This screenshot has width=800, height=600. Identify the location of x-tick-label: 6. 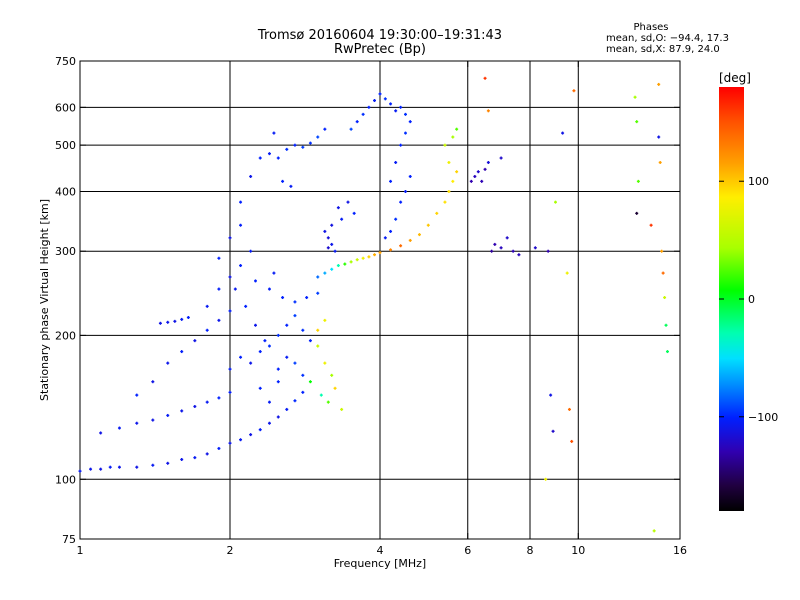
(467, 550).